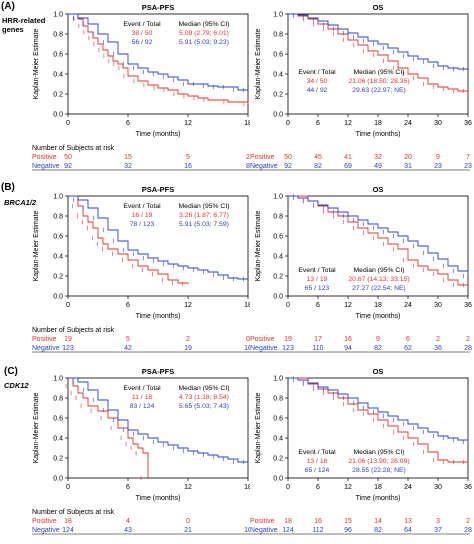 The height and width of the screenshot is (544, 474). I want to click on panel-a-sublabel-line1: HRR-related, so click(24, 20).